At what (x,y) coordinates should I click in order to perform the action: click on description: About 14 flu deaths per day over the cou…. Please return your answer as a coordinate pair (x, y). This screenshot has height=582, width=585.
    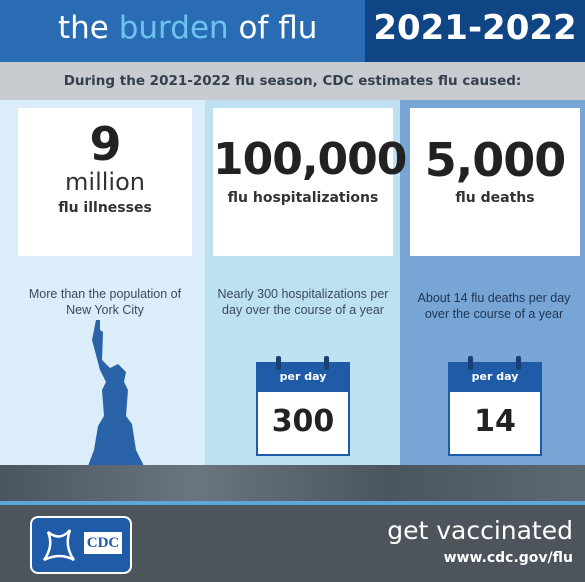
    Looking at the image, I should click on (494, 306).